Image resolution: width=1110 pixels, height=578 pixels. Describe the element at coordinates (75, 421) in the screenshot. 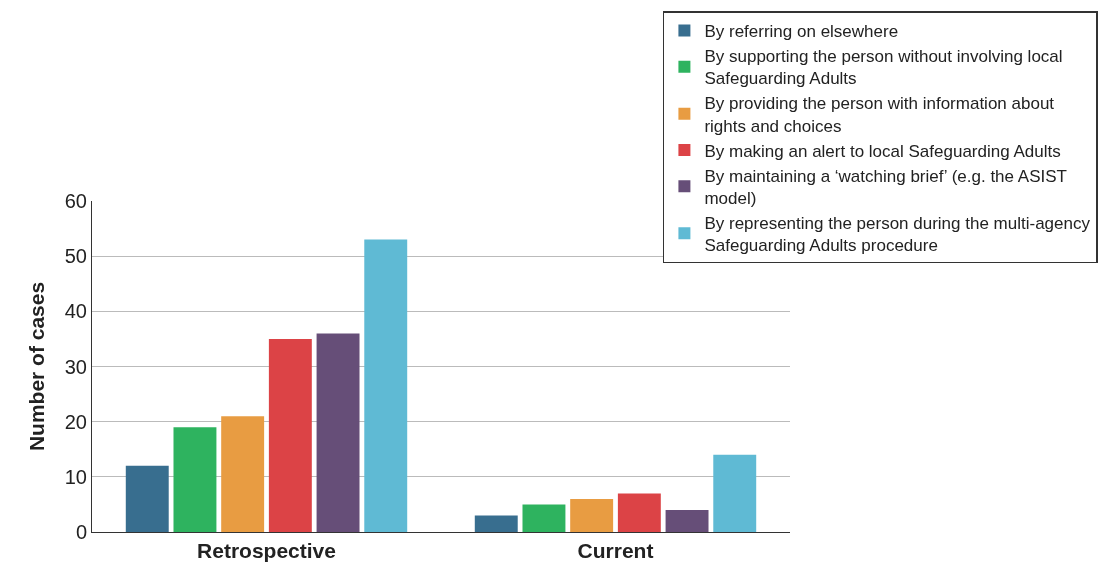

I see `y-tick-label: 20` at that location.